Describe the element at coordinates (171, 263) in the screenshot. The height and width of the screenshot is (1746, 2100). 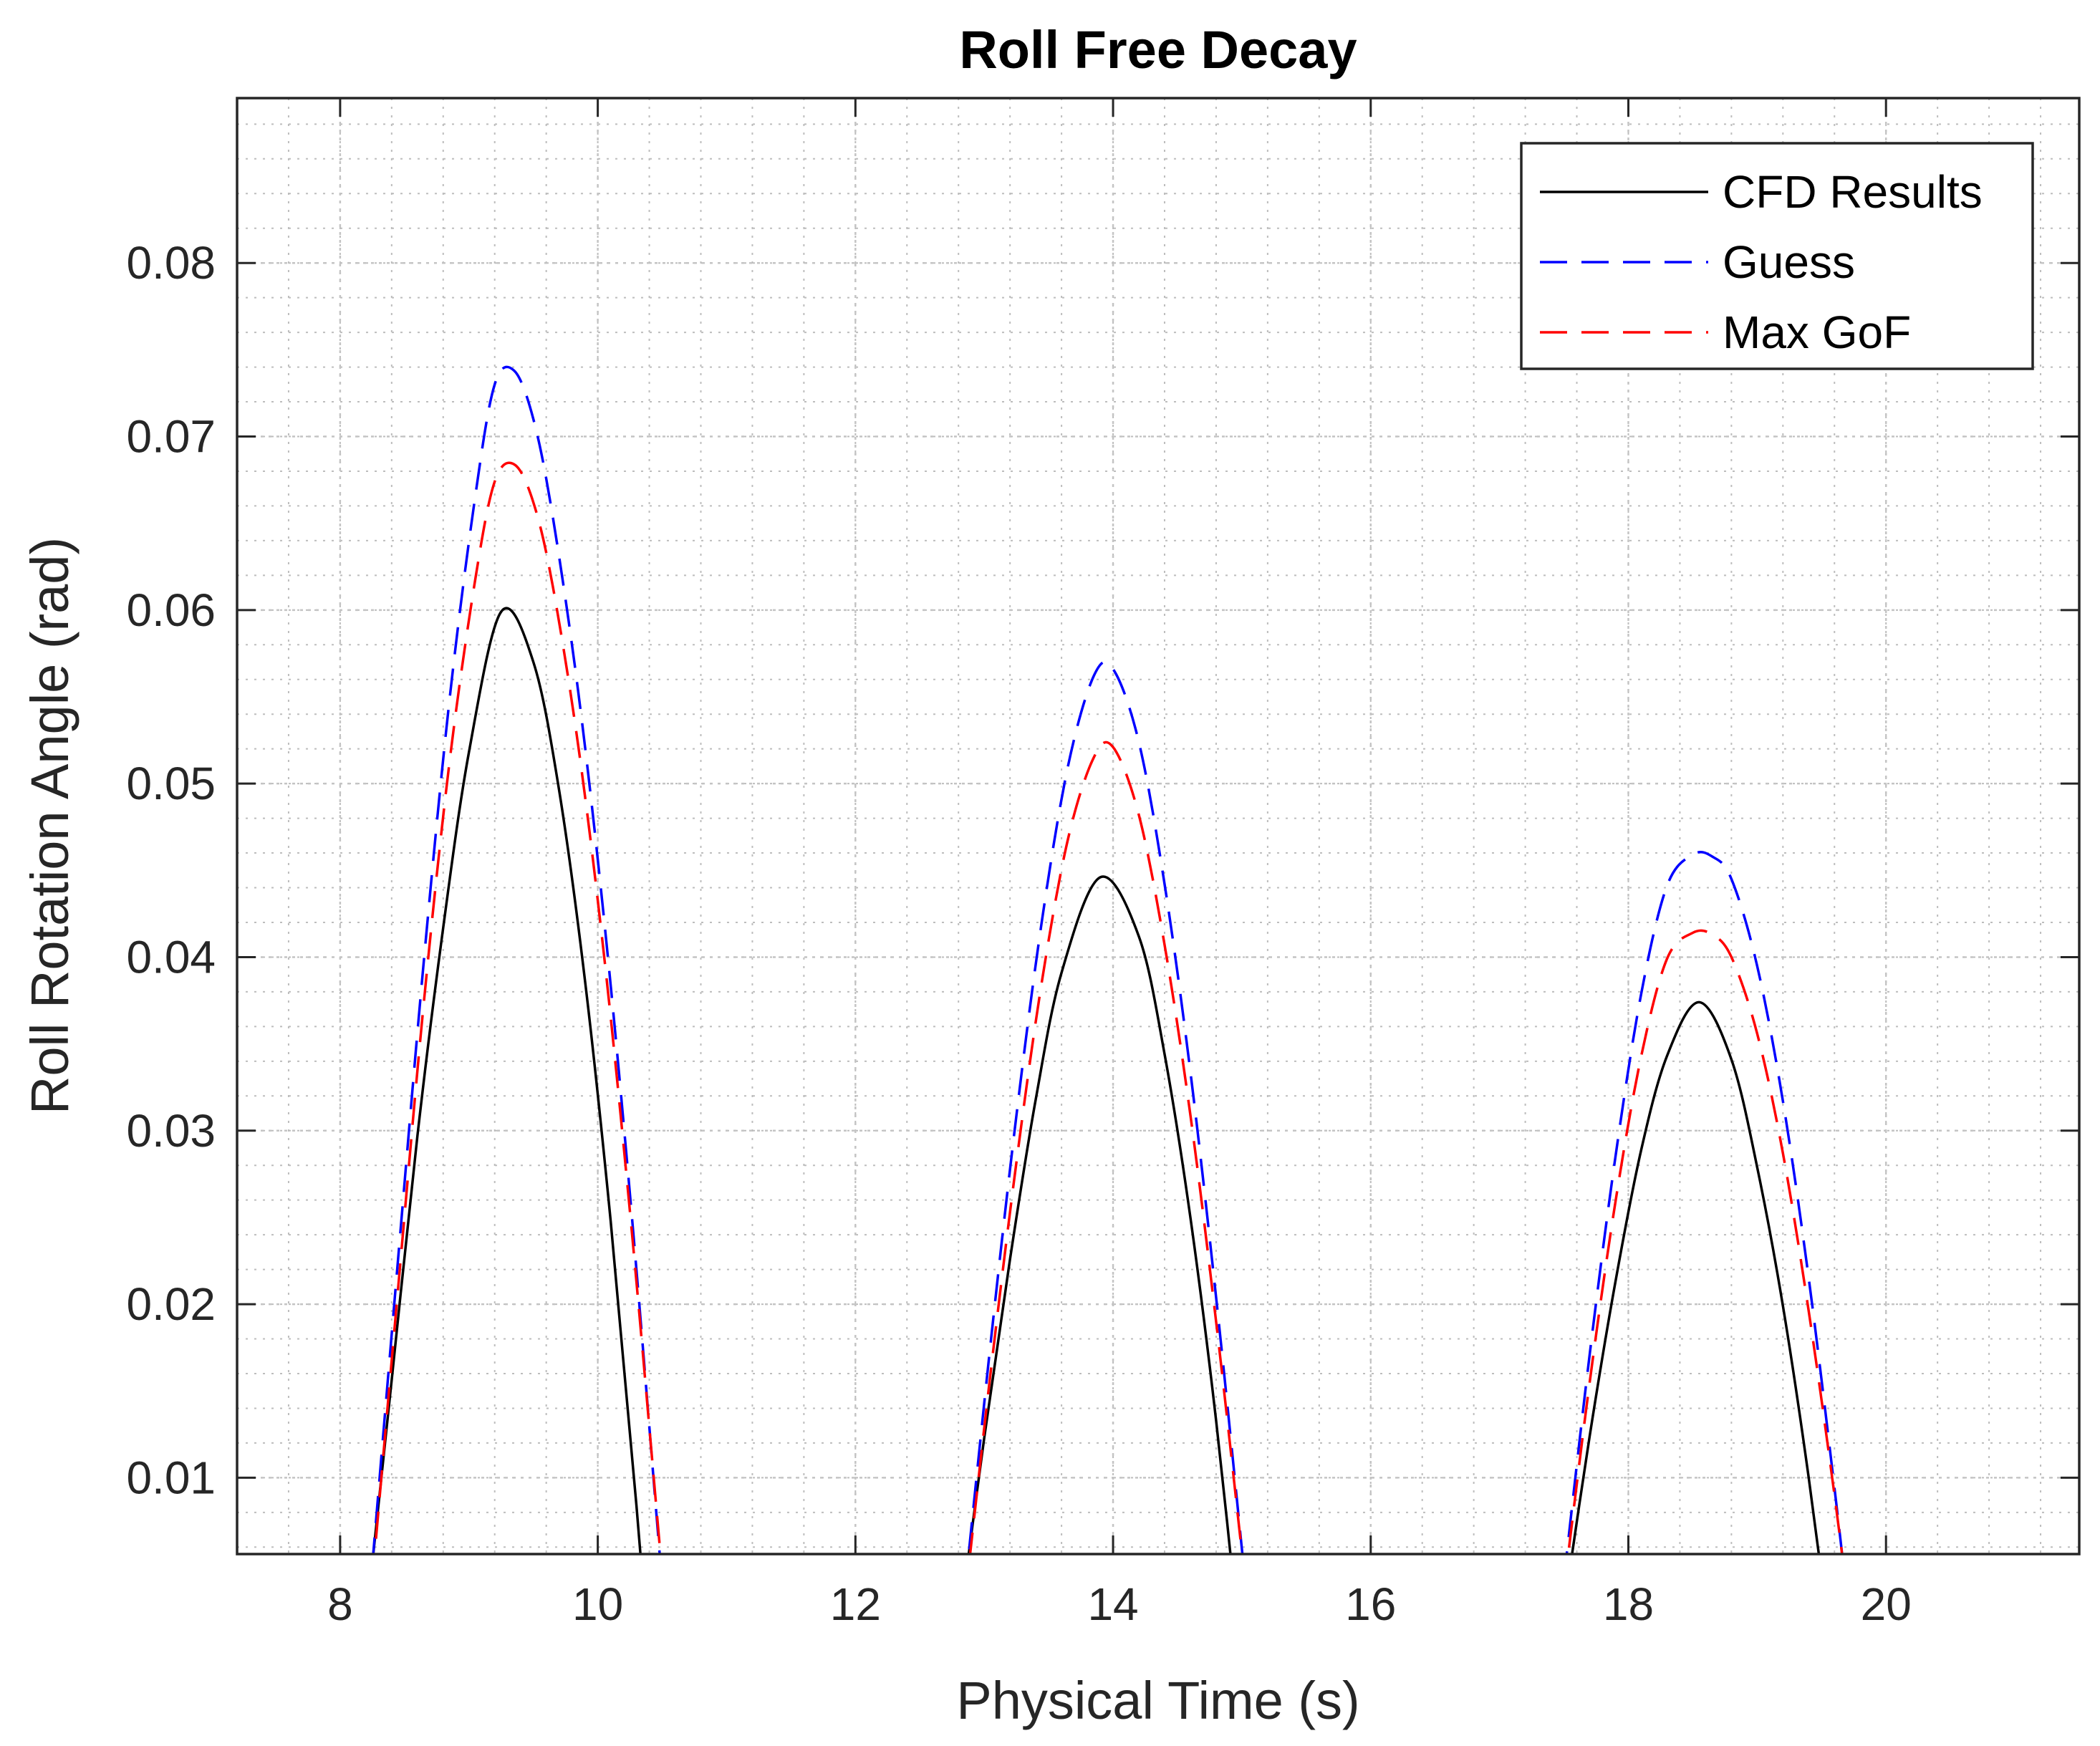
I see `y-tick-label: 0.08` at that location.